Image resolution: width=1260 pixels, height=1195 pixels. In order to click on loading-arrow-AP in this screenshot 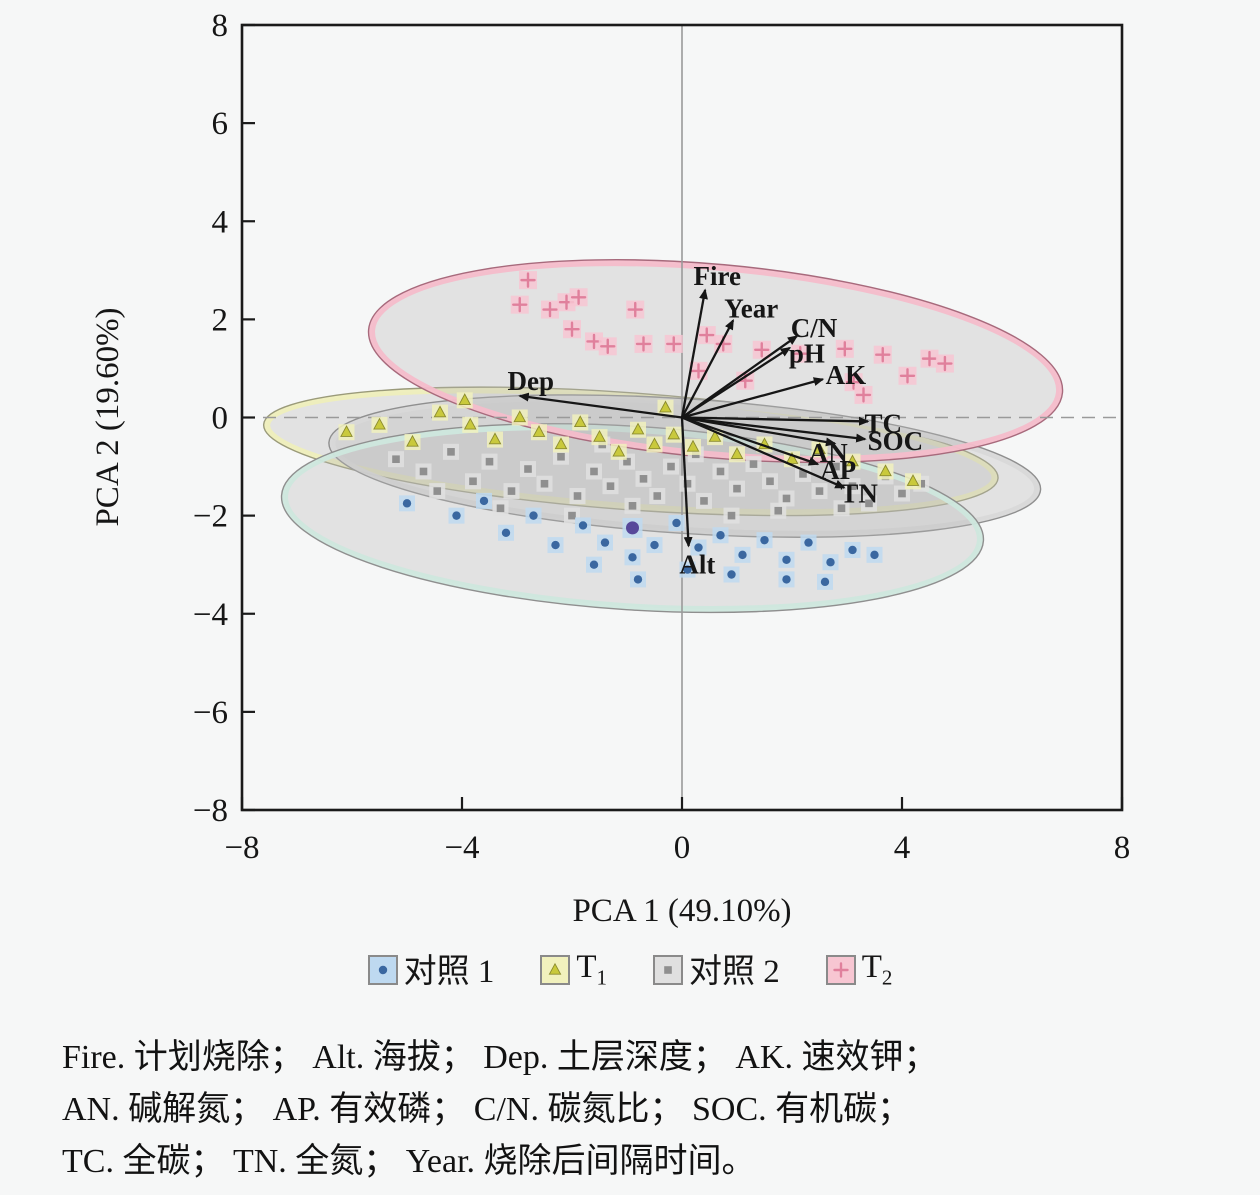, I will do `click(750, 441)`.